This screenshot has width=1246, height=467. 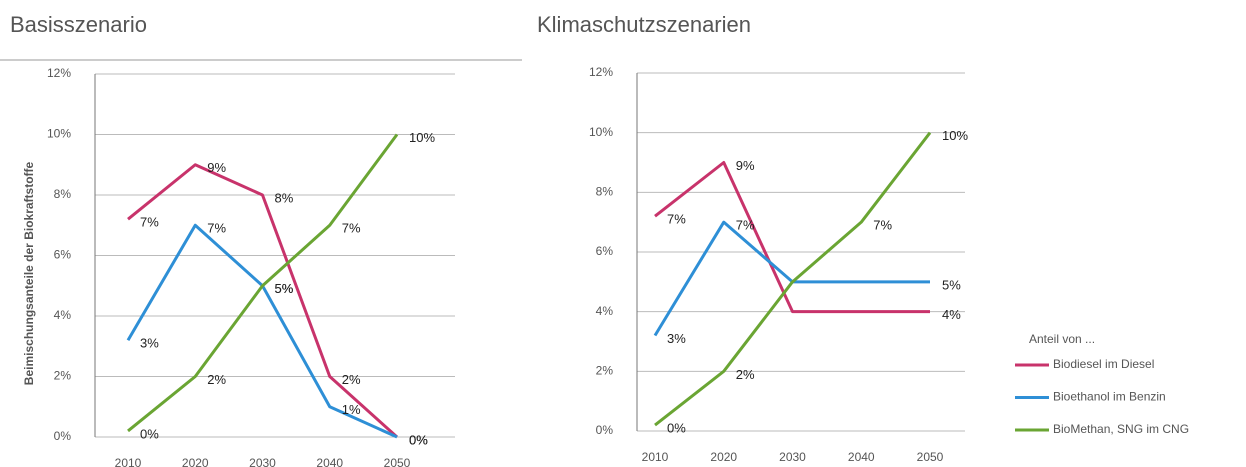 I want to click on chart-title: Klimaschutzszenarien, so click(x=644, y=24).